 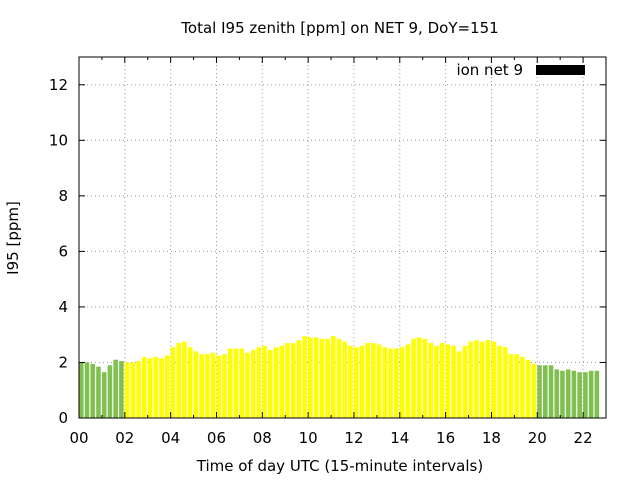 I want to click on x-tick-label: 00, so click(x=78, y=438).